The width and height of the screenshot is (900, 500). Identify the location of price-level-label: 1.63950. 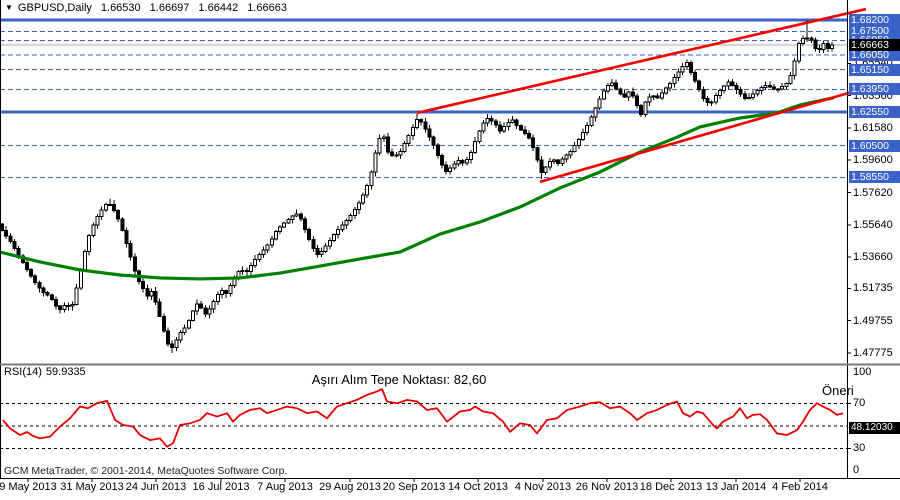
(874, 89).